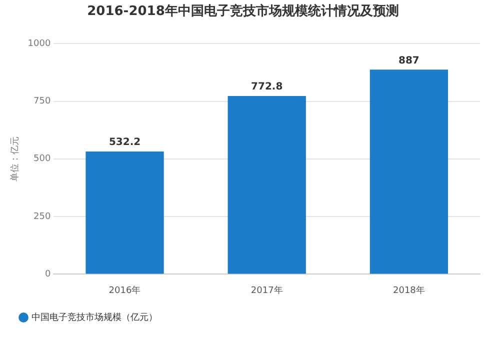 The width and height of the screenshot is (500, 362). What do you see at coordinates (409, 60) in the screenshot?
I see `data-label: 887` at bounding box center [409, 60].